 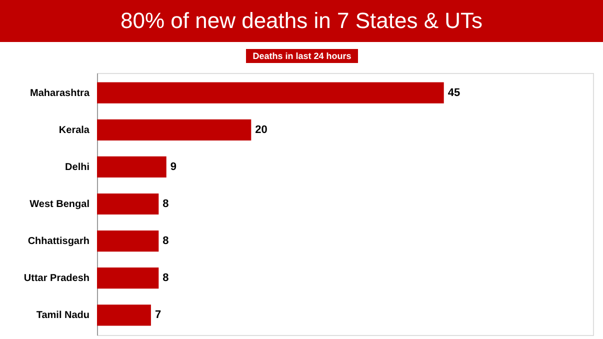 I want to click on y-tick-label: Tamil Nadu, so click(x=63, y=316).